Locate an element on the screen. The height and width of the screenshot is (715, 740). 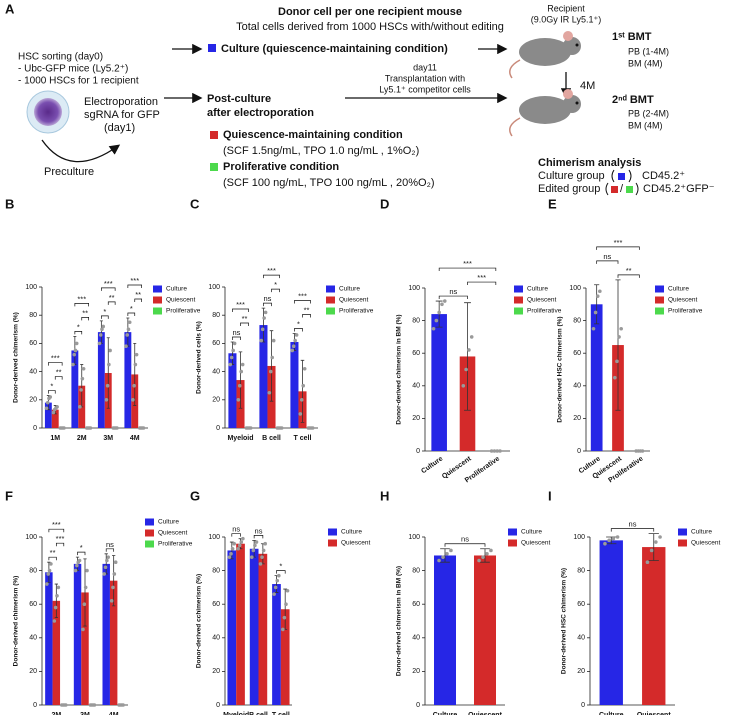
y-tick-label: 60 is located at coordinates (416, 353).